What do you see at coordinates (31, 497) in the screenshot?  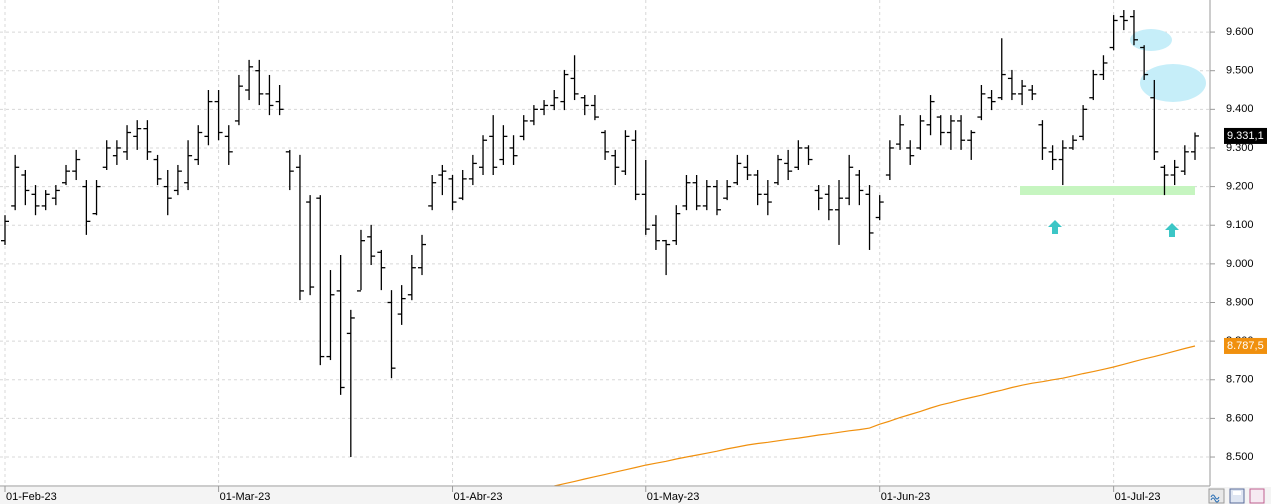 I see `x-tick-label: 01-Feb-23` at bounding box center [31, 497].